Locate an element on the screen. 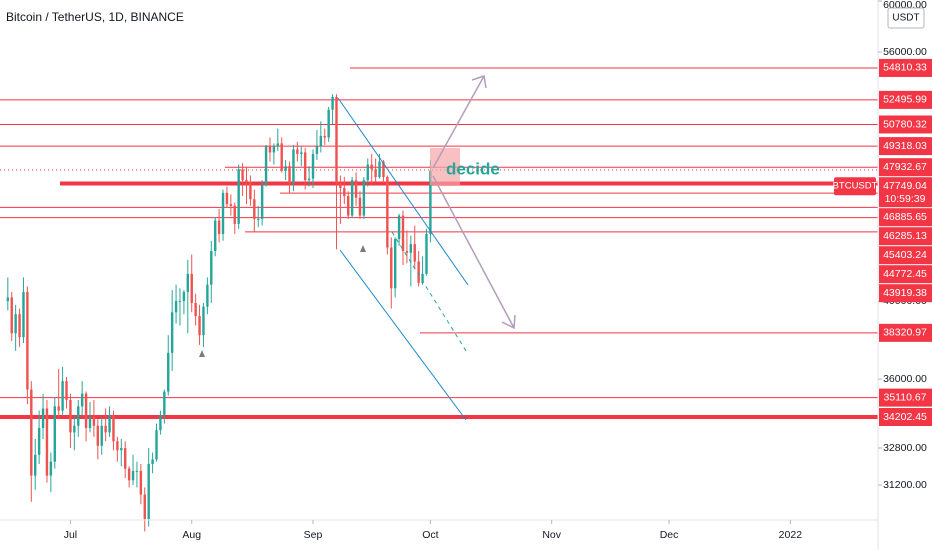 This screenshot has width=932, height=550. arrow-down-head is located at coordinates (508, 322).